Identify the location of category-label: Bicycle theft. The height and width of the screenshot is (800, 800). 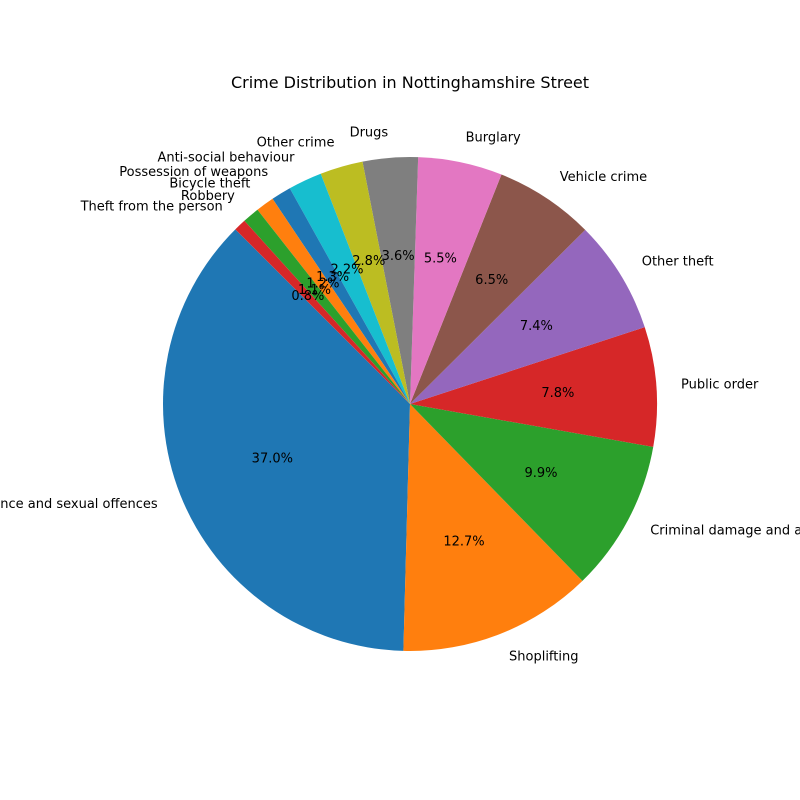
(209, 184).